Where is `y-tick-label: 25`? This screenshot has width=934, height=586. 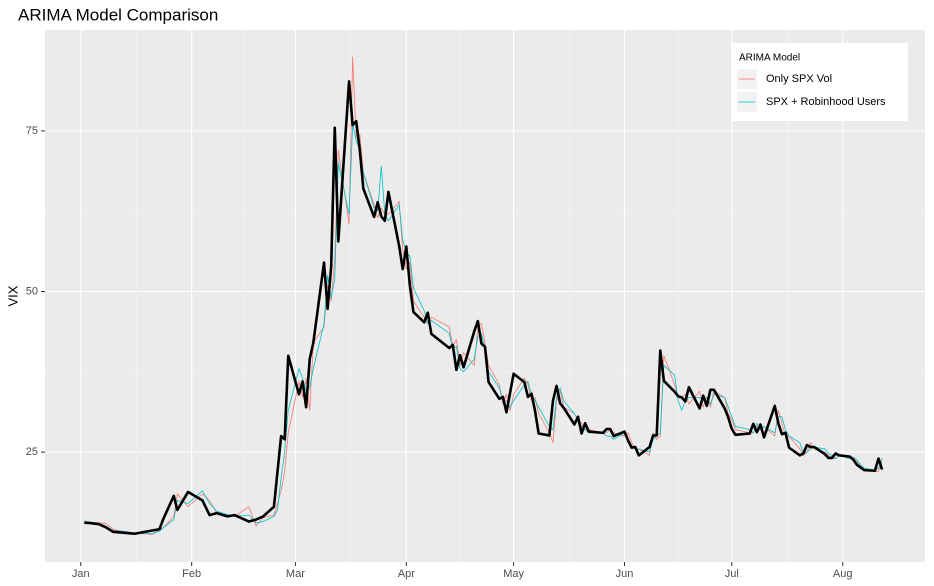
y-tick-label: 25 is located at coordinates (32, 452).